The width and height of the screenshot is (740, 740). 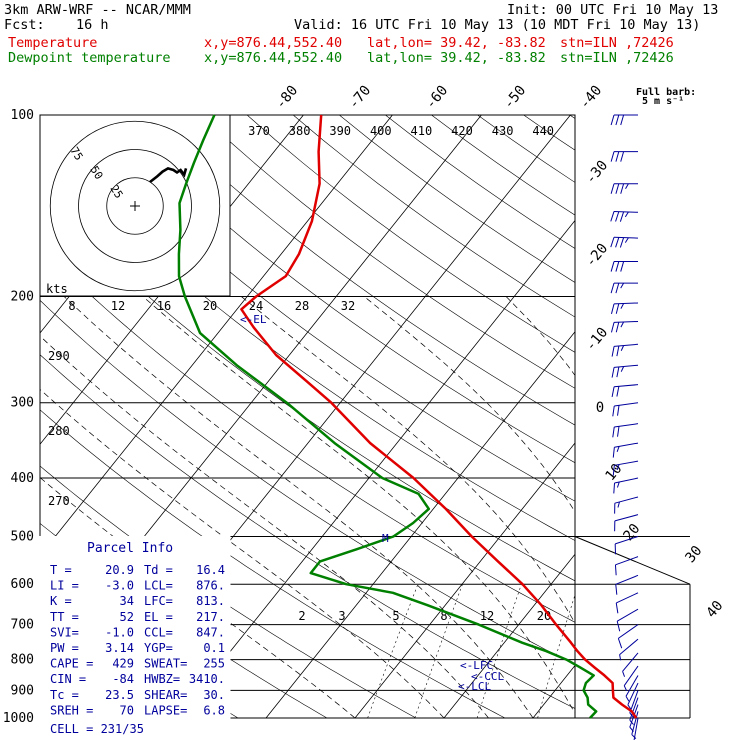 I want to click on mixing-ratio-label: 8, so click(x=443, y=616).